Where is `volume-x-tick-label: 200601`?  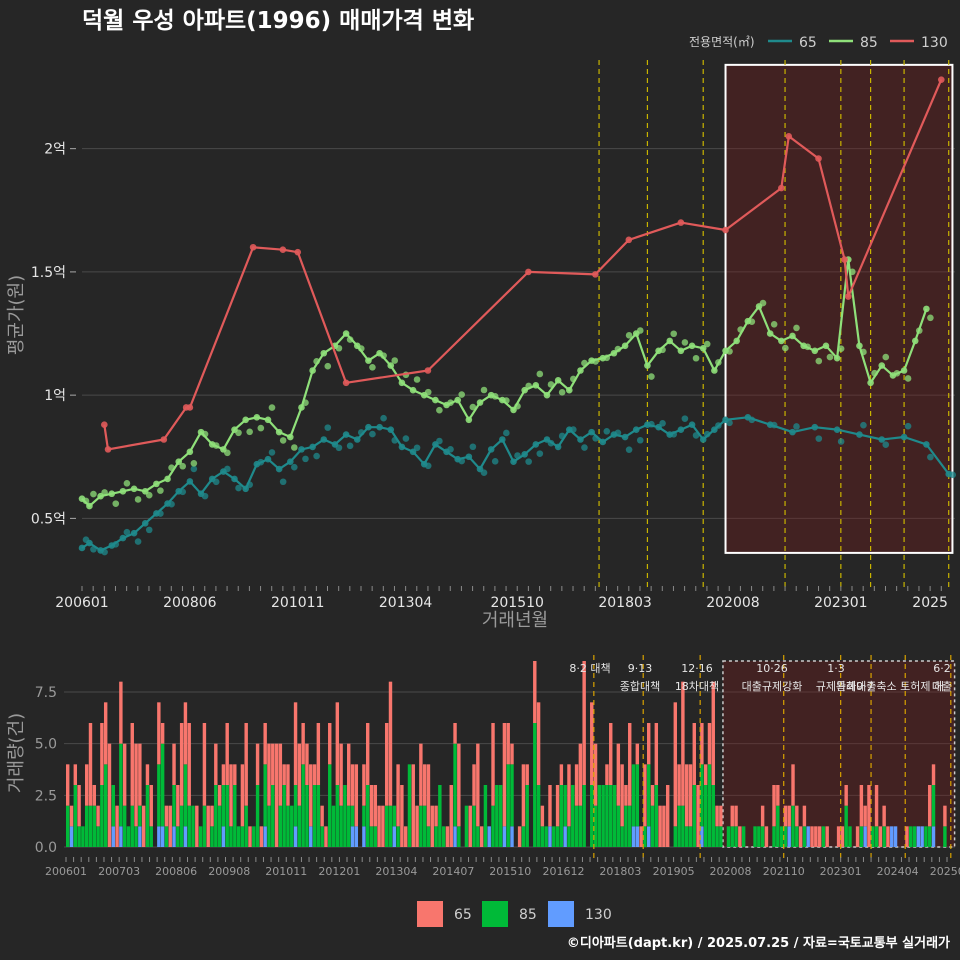
volume-x-tick-label: 200601 is located at coordinates (66, 871).